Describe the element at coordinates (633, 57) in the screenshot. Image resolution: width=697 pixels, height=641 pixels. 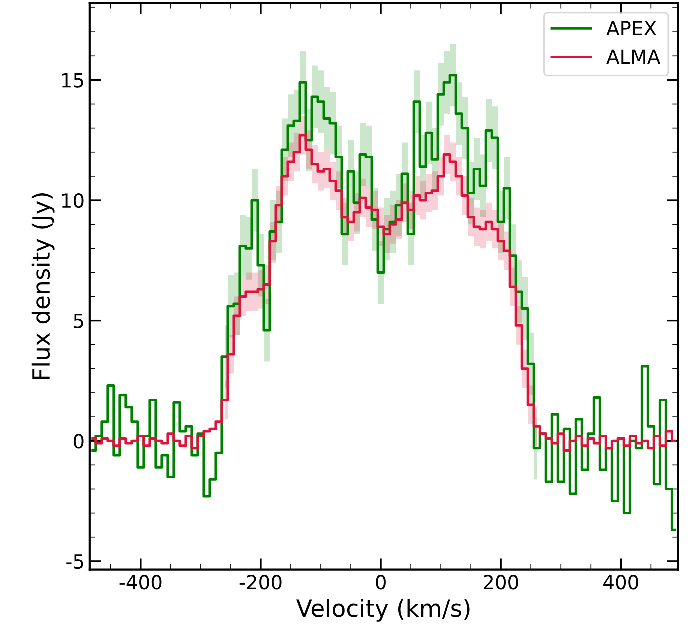
I see `legend-label: ALMA` at that location.